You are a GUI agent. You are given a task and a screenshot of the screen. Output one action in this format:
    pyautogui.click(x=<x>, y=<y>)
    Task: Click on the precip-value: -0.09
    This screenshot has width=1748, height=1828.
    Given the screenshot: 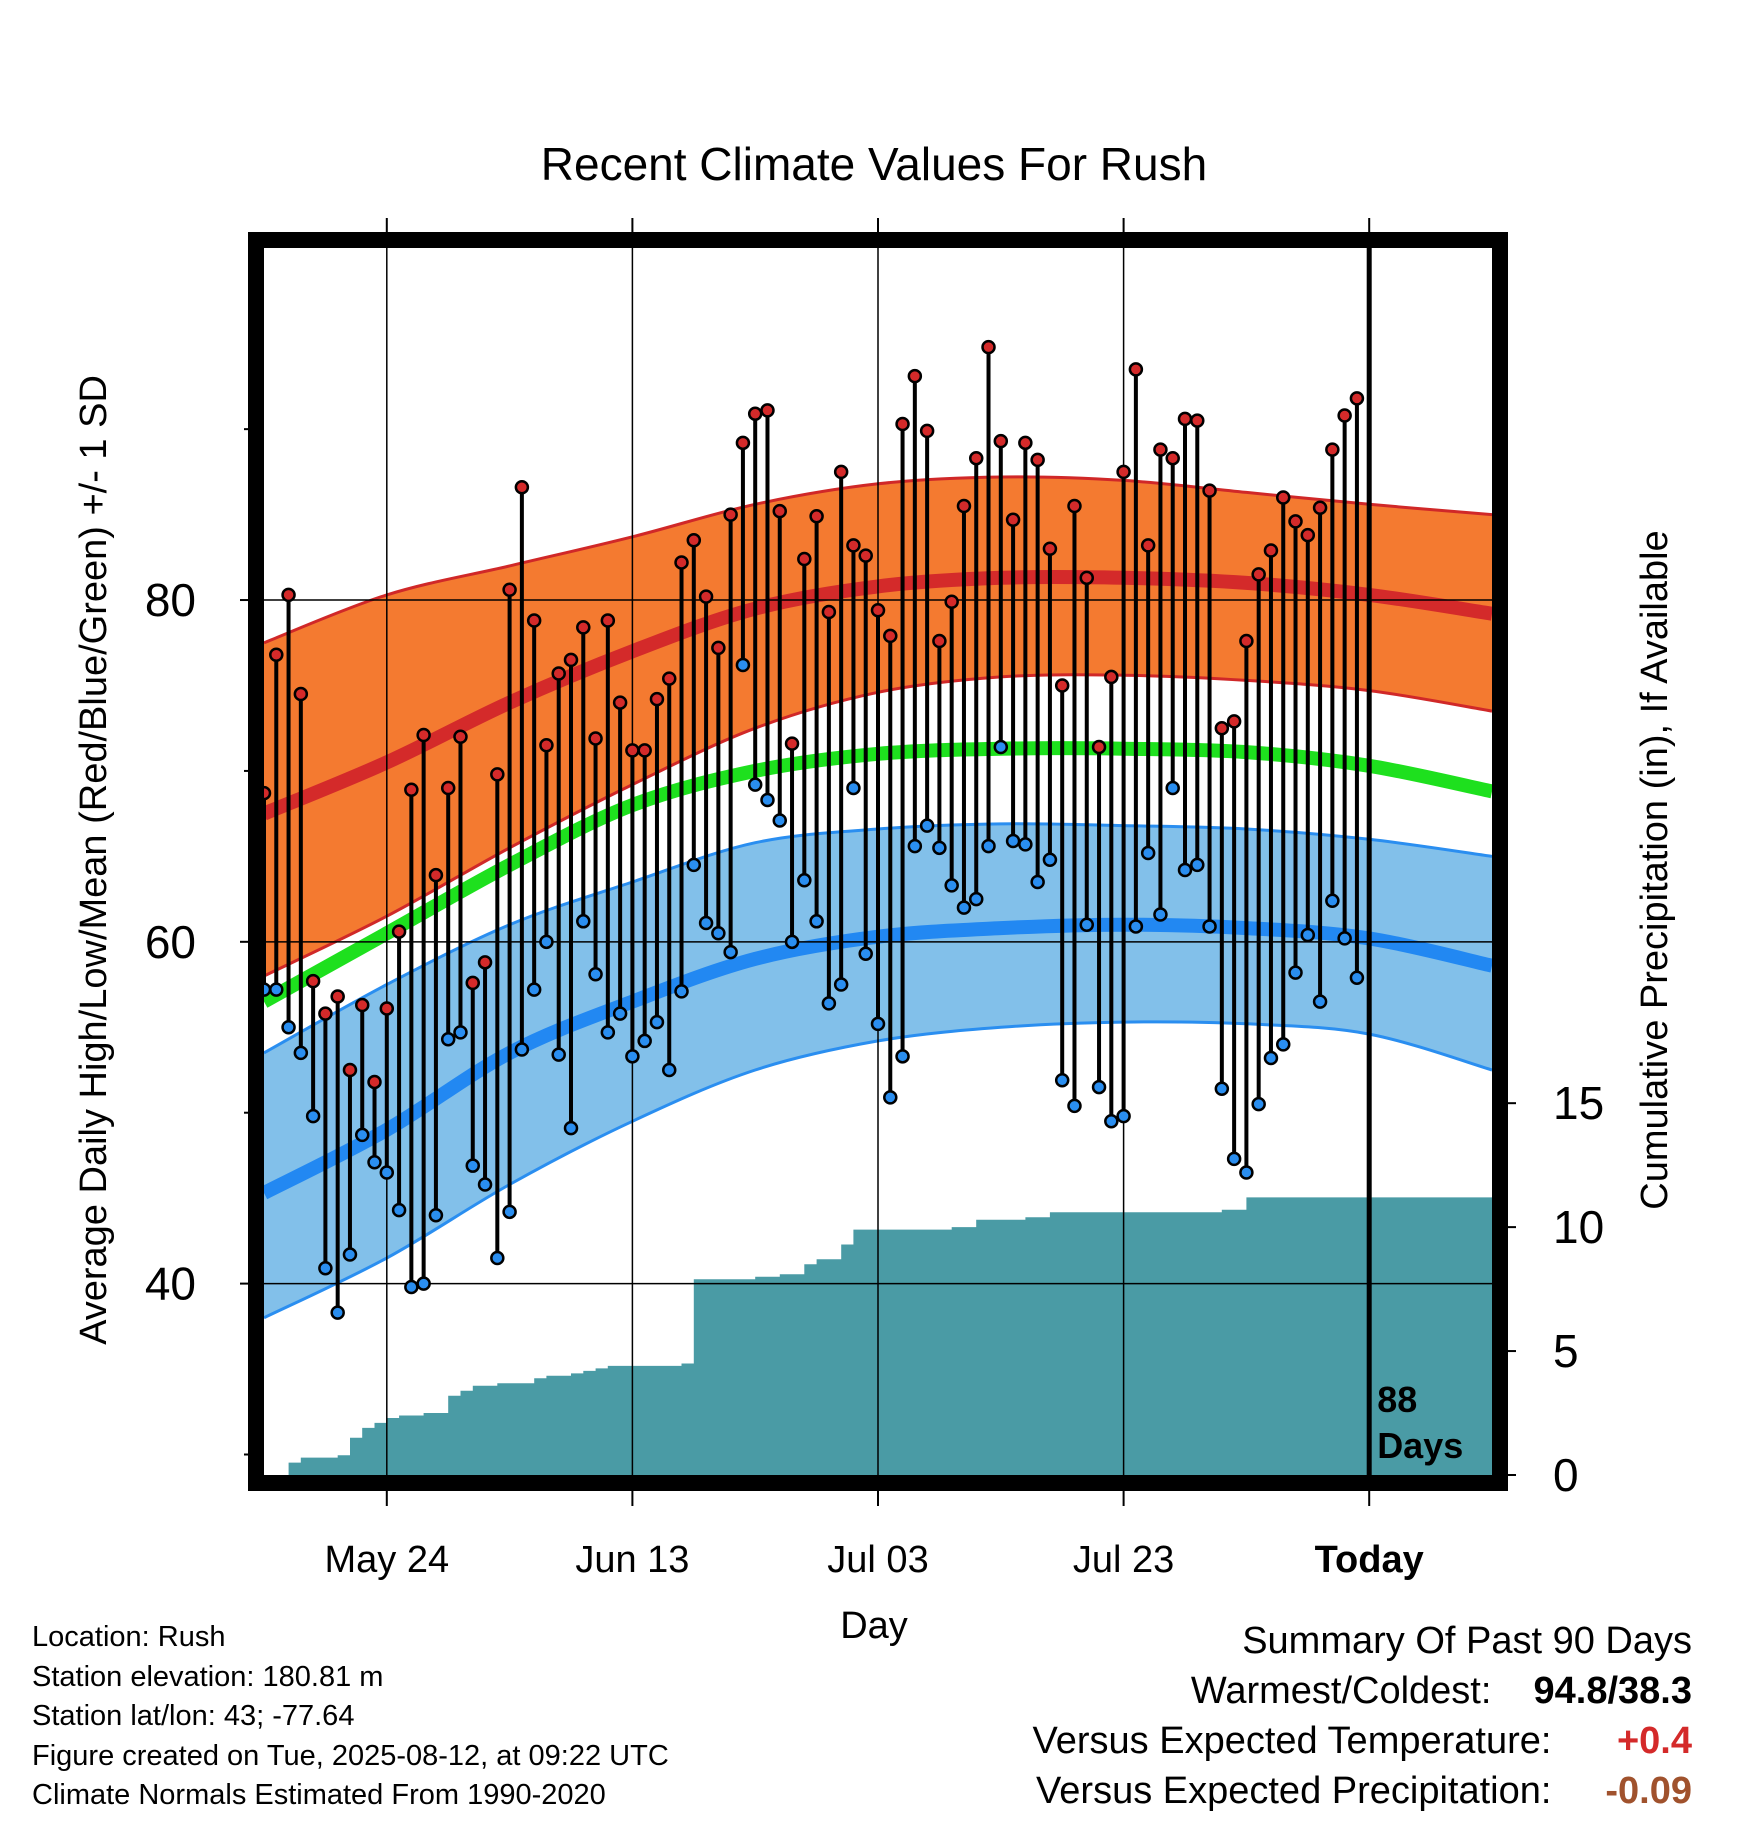 What is the action you would take?
    pyautogui.click(x=1648, y=1791)
    